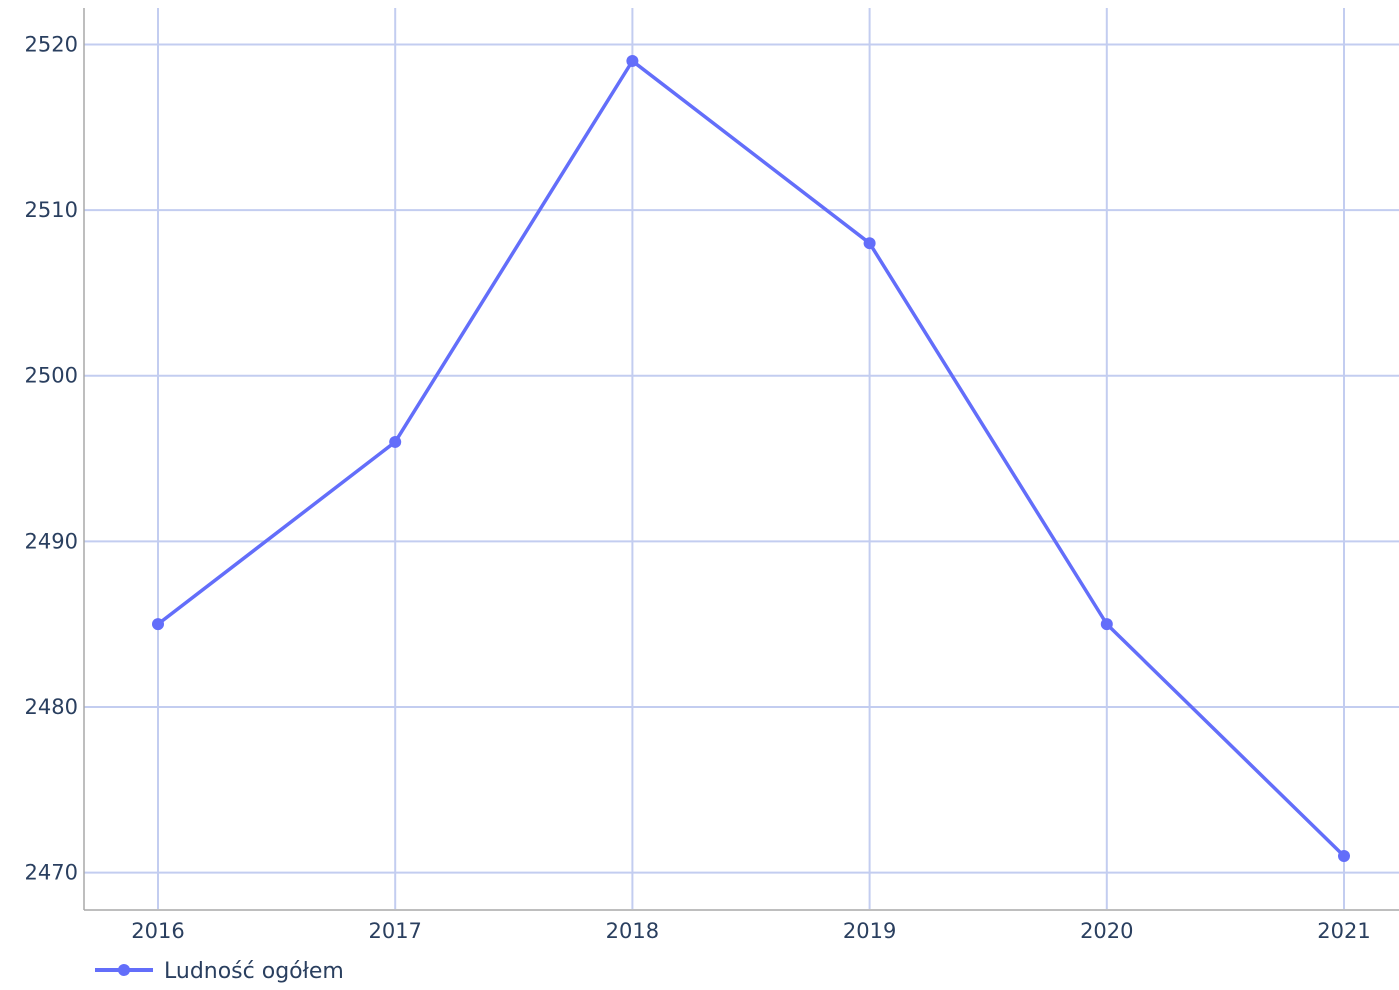 The height and width of the screenshot is (990, 1399). I want to click on y-tick-label: 2500, so click(51, 376).